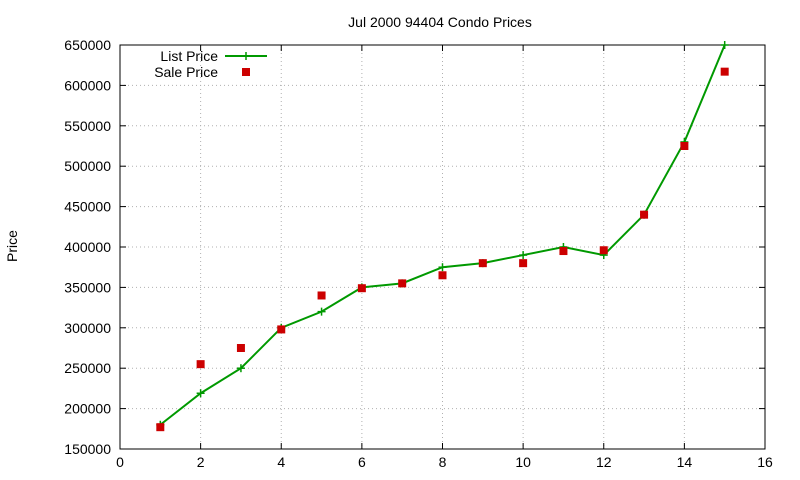 Image resolution: width=800 pixels, height=480 pixels. I want to click on x-tick-label: 16, so click(765, 462).